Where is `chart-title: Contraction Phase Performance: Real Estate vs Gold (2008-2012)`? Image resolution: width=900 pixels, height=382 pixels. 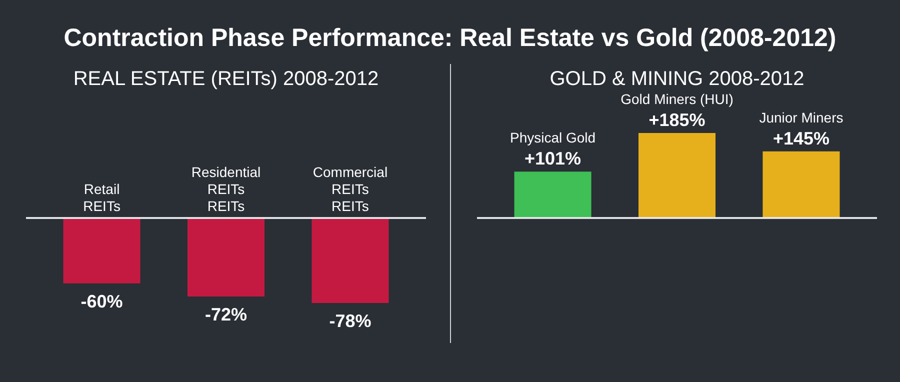 chart-title: Contraction Phase Performance: Real Estate vs Gold (2008-2012) is located at coordinates (450, 38).